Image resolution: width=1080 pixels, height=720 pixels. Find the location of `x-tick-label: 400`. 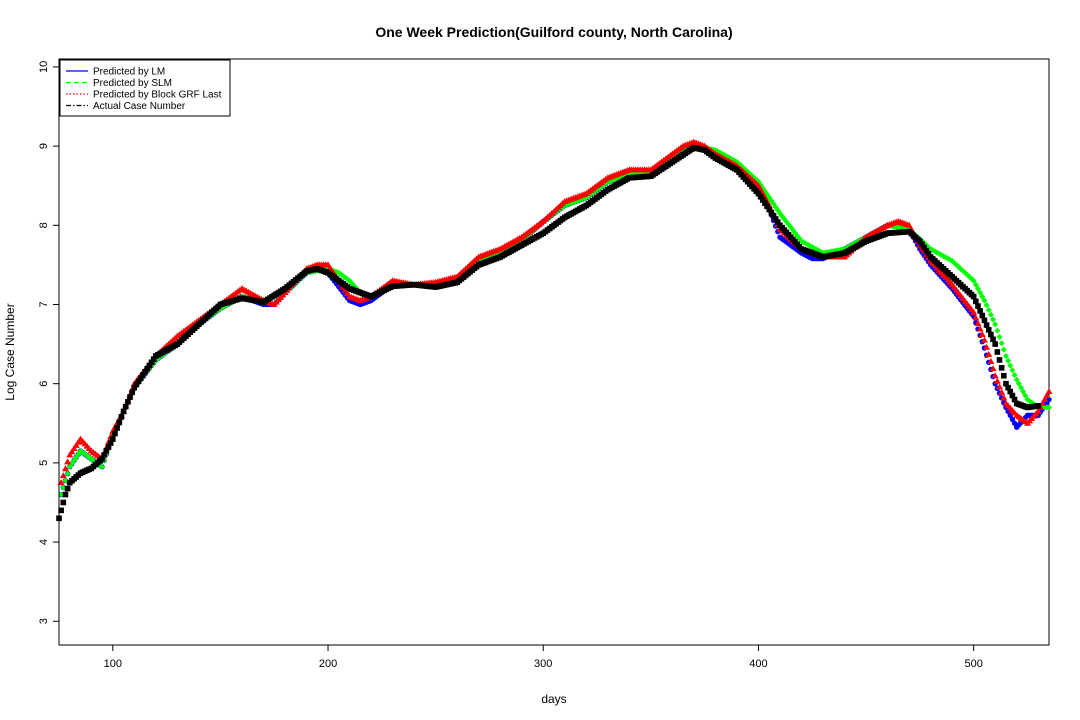

x-tick-label: 400 is located at coordinates (758, 664).